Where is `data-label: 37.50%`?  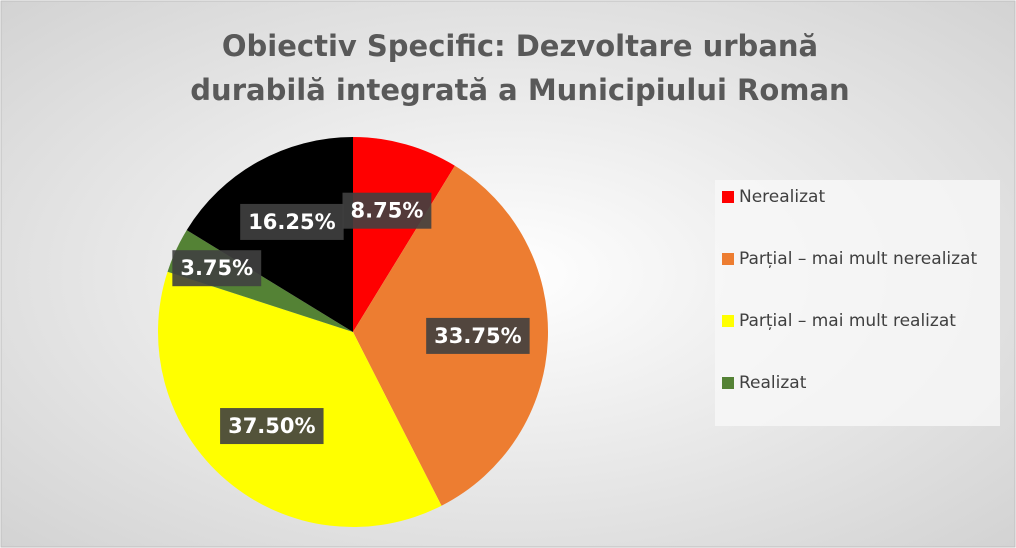
data-label: 37.50% is located at coordinates (271, 426).